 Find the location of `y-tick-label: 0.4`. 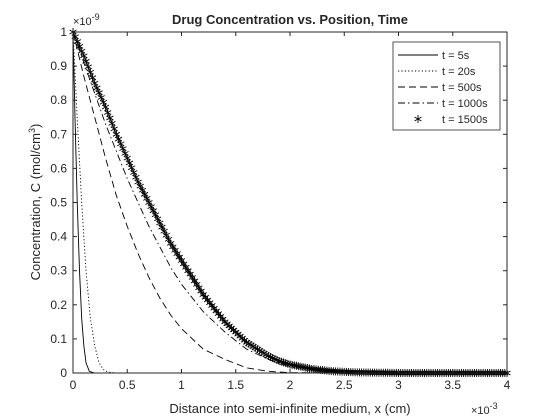

y-tick-label: 0.4 is located at coordinates (58, 237).